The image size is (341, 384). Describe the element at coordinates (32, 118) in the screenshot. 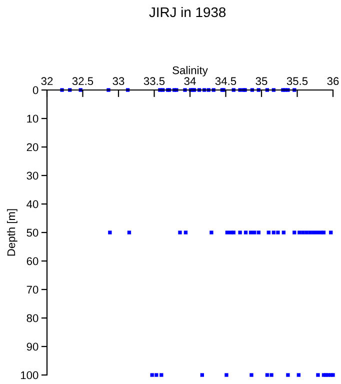

I see `y-tick-label: 10` at that location.